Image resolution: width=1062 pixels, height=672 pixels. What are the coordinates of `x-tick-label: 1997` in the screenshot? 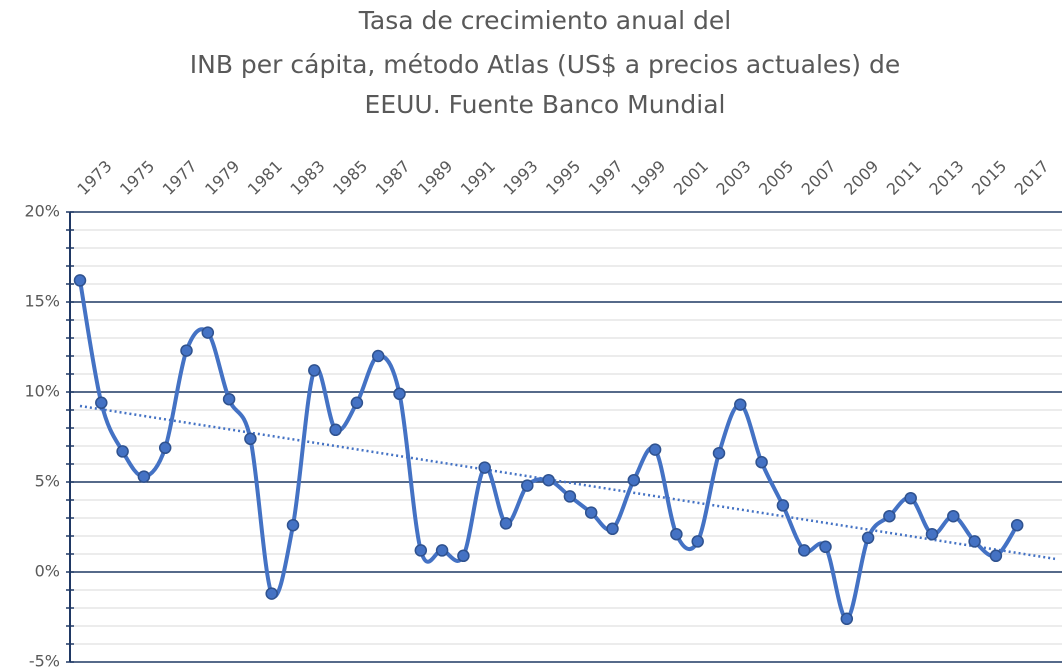 It's located at (606, 178).